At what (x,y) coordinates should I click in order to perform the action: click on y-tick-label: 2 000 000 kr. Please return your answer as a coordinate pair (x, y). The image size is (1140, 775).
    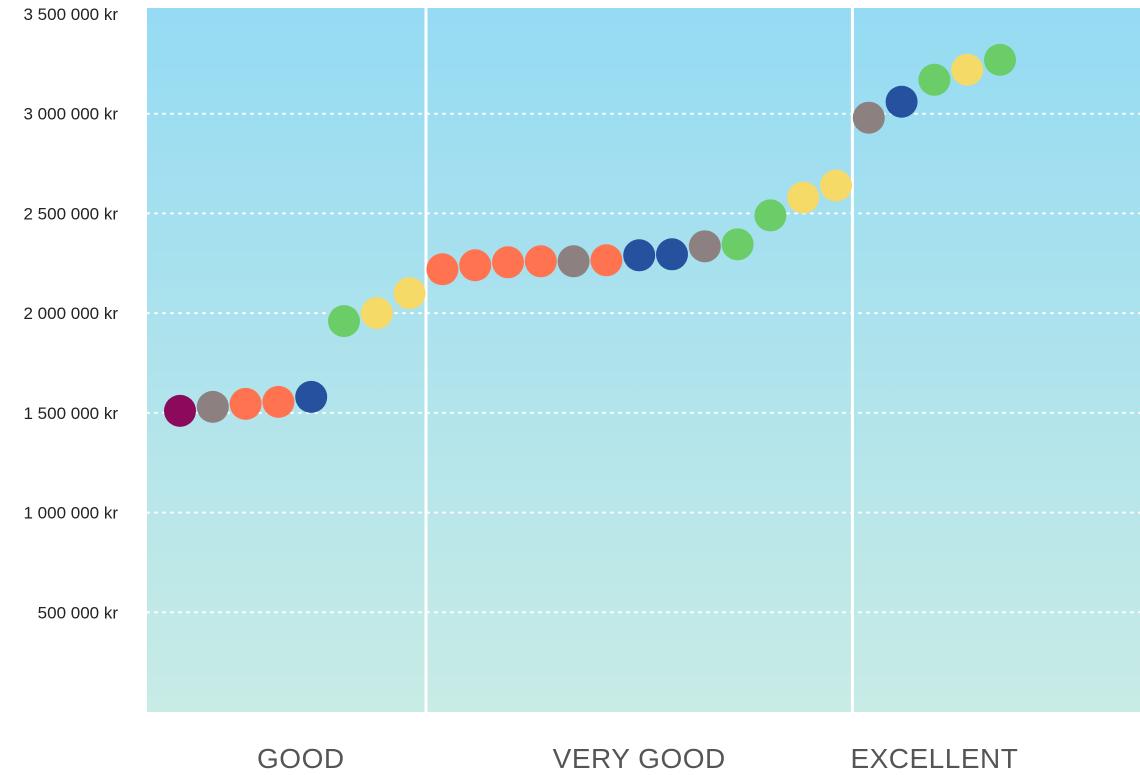
    Looking at the image, I should click on (70, 313).